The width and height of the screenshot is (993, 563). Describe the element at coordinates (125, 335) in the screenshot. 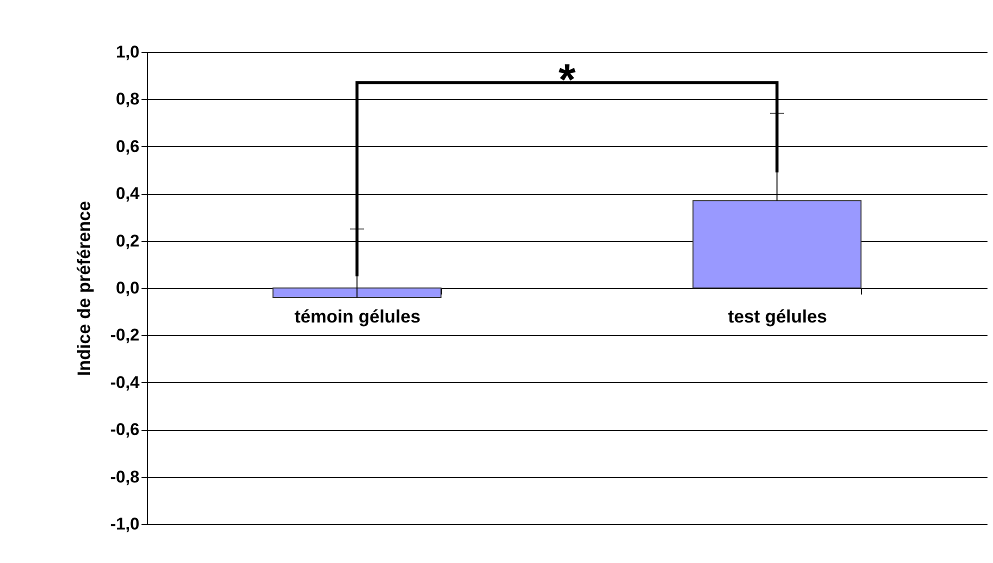

I see `y-tick-label: -0,2` at that location.